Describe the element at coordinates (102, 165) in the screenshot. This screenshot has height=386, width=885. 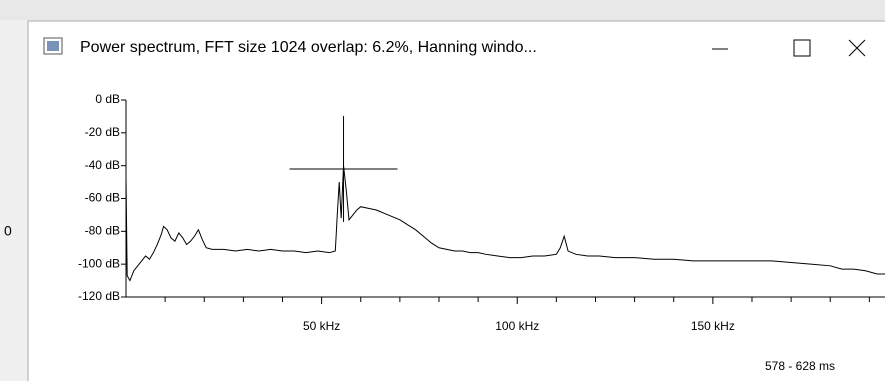
I see `y-tick-label: -40 dB` at that location.